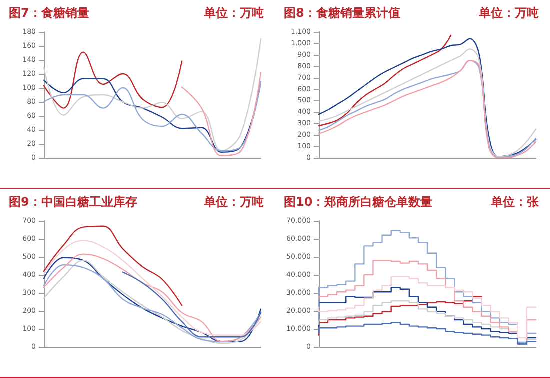 The width and height of the screenshot is (550, 378). Describe the element at coordinates (49, 13) in the screenshot. I see `chart-title: 图7：食糖销量` at that location.